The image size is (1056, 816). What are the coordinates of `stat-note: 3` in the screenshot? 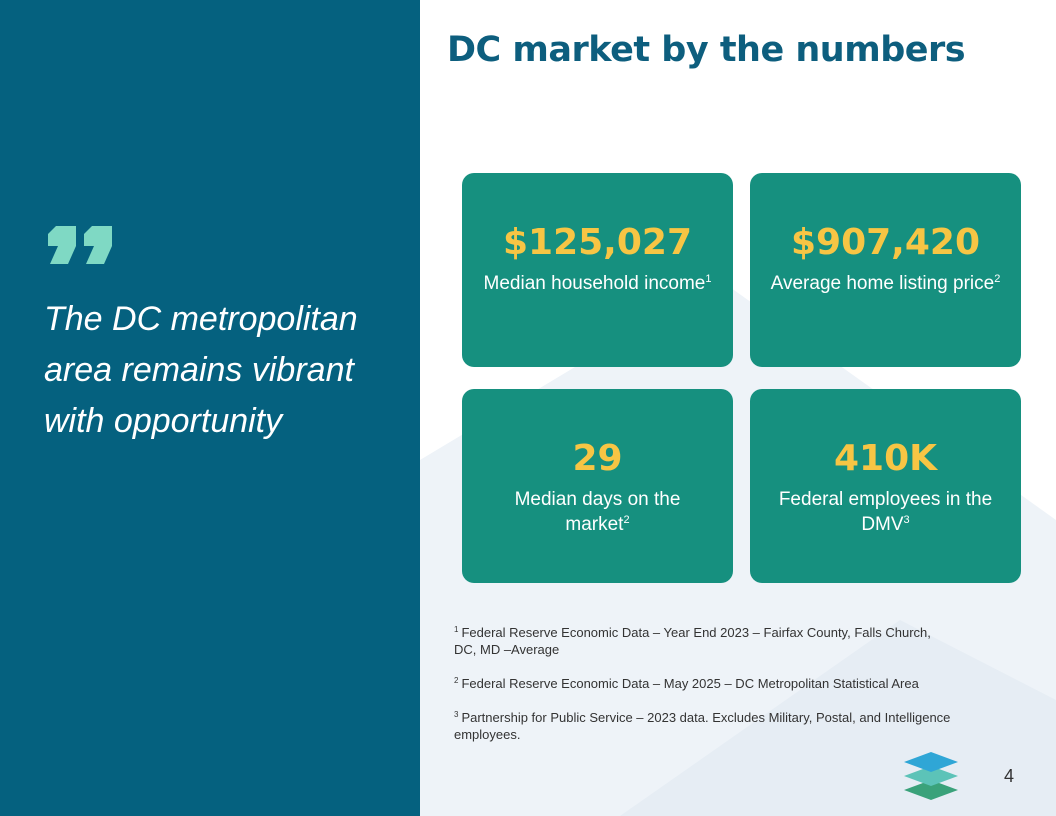 It's located at (906, 520).